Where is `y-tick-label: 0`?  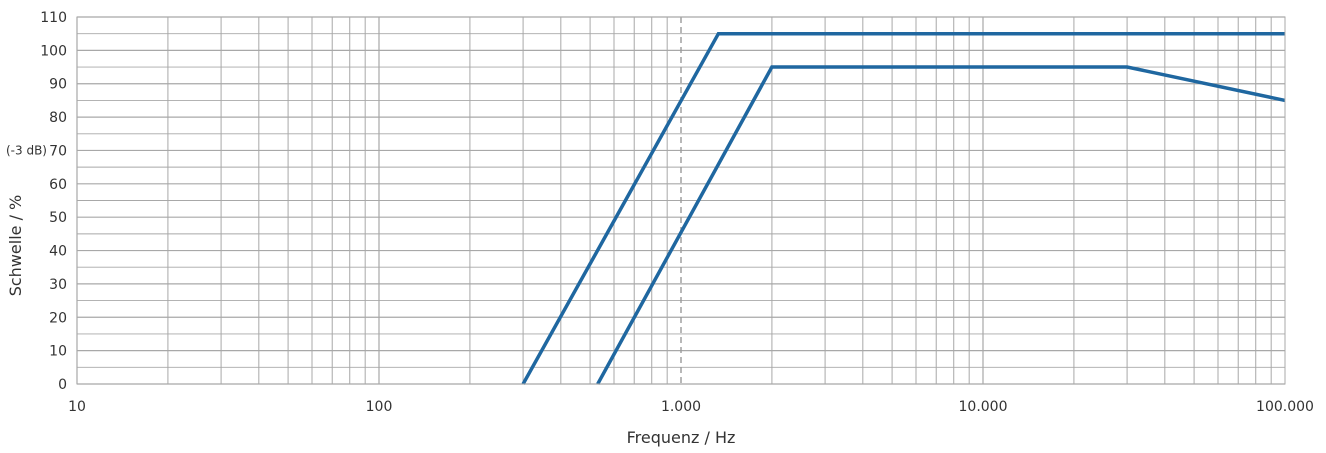 y-tick-label: 0 is located at coordinates (62, 385).